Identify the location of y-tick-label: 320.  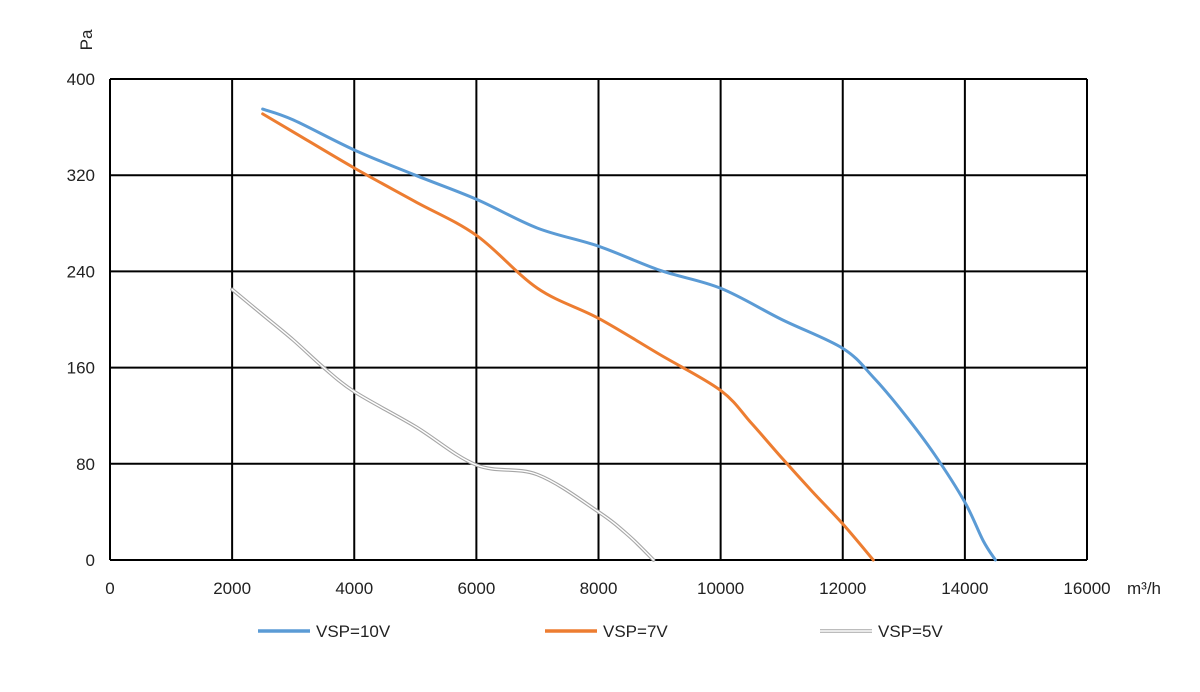
(81, 175).